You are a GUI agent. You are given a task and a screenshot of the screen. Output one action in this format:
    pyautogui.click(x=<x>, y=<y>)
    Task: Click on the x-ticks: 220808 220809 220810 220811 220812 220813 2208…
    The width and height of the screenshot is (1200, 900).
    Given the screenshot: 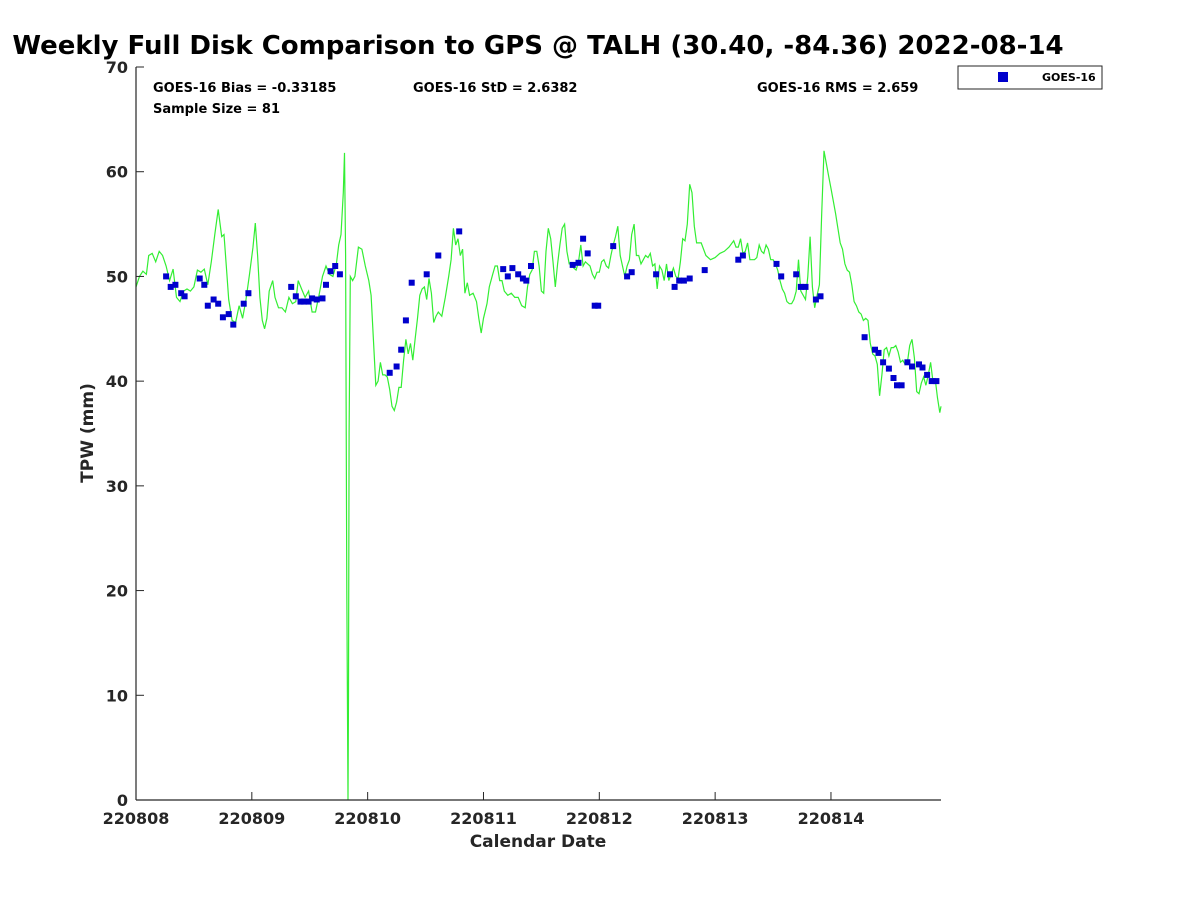 What is the action you would take?
    pyautogui.click(x=484, y=810)
    